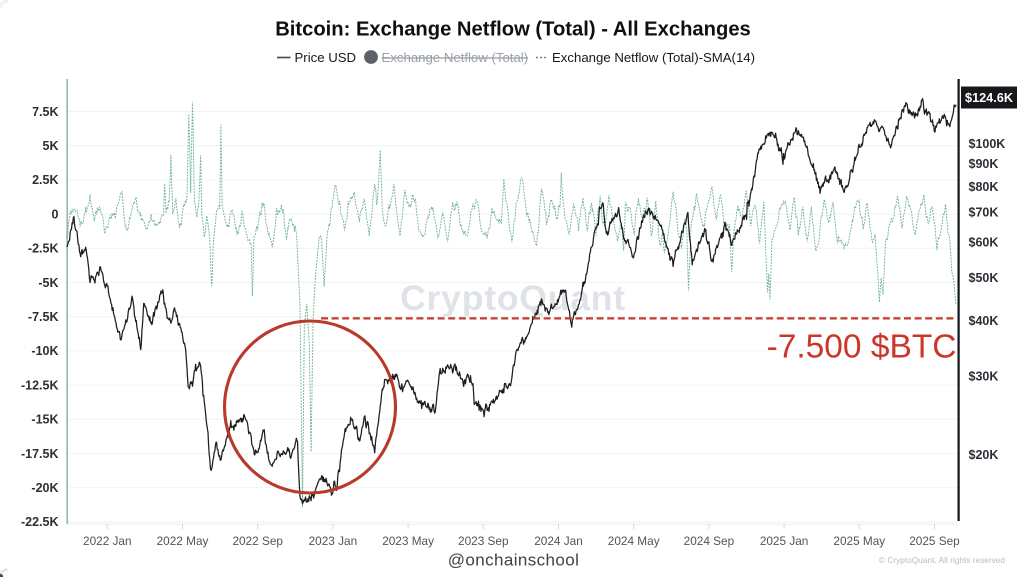  I want to click on svg-text: -22.5K, so click(40, 522).